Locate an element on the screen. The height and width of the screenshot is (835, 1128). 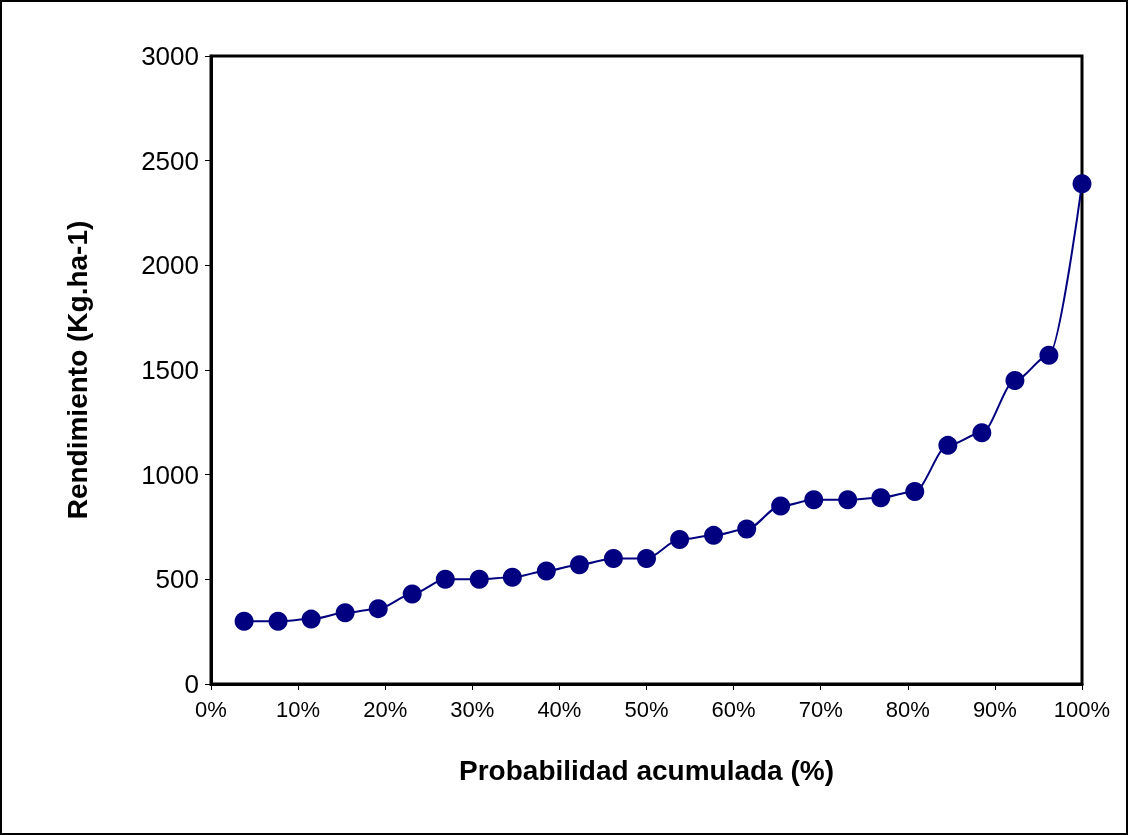
y-tick-label: 1000 is located at coordinates (170, 474).